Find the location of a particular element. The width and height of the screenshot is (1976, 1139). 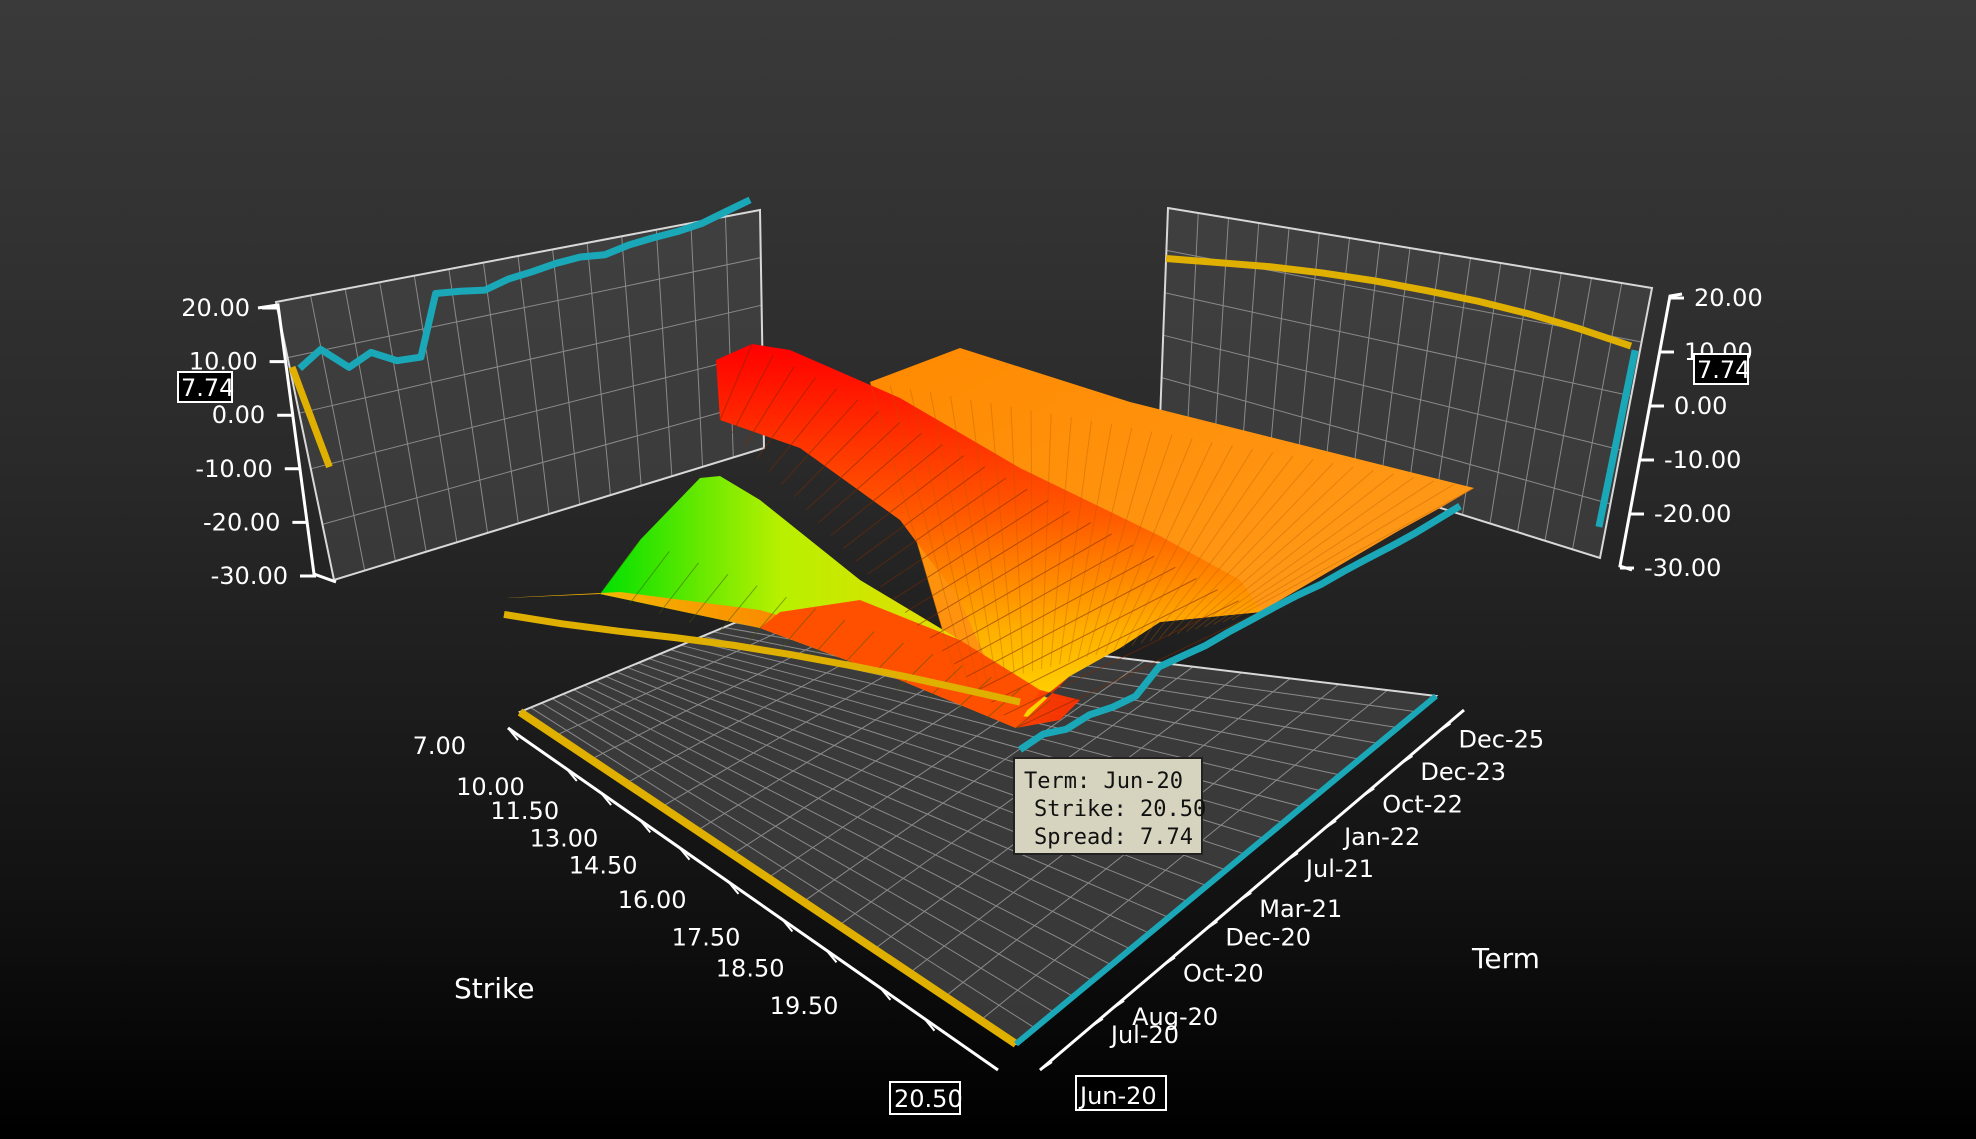

left-value-label: 7.74 is located at coordinates (205, 387).